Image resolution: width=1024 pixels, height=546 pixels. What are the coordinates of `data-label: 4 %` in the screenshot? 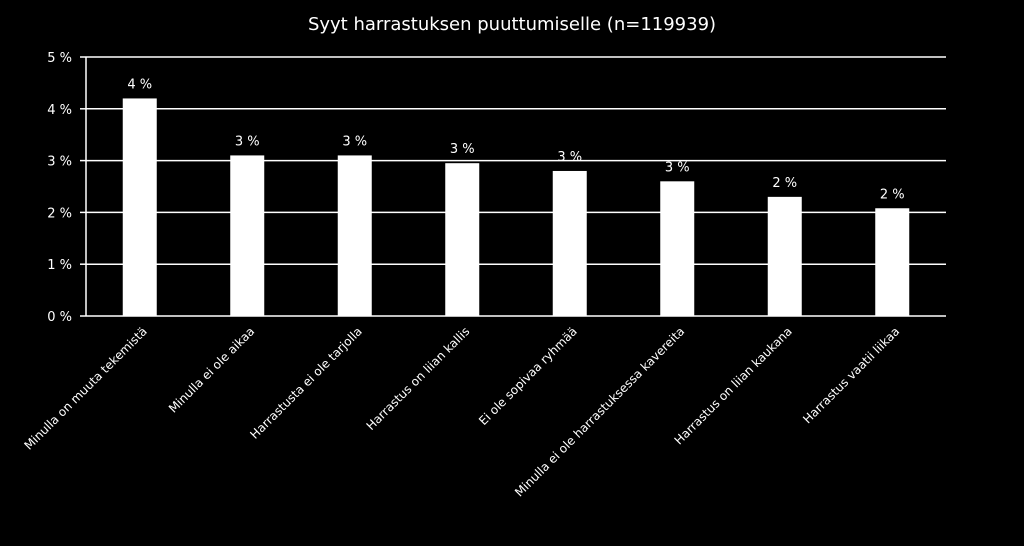 It's located at (139, 84).